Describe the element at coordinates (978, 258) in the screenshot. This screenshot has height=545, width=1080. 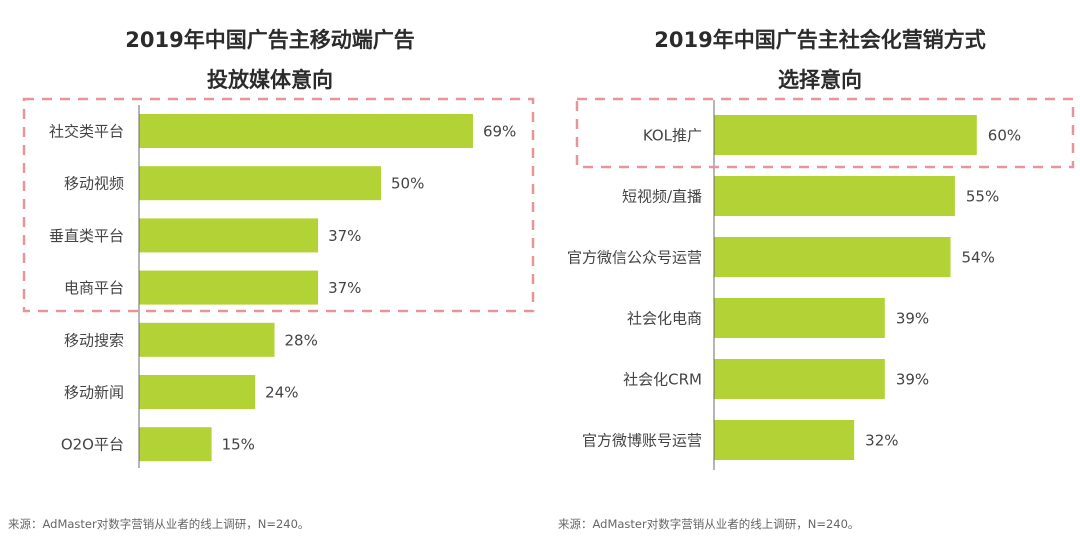
I see `right-value-label: 54%` at that location.